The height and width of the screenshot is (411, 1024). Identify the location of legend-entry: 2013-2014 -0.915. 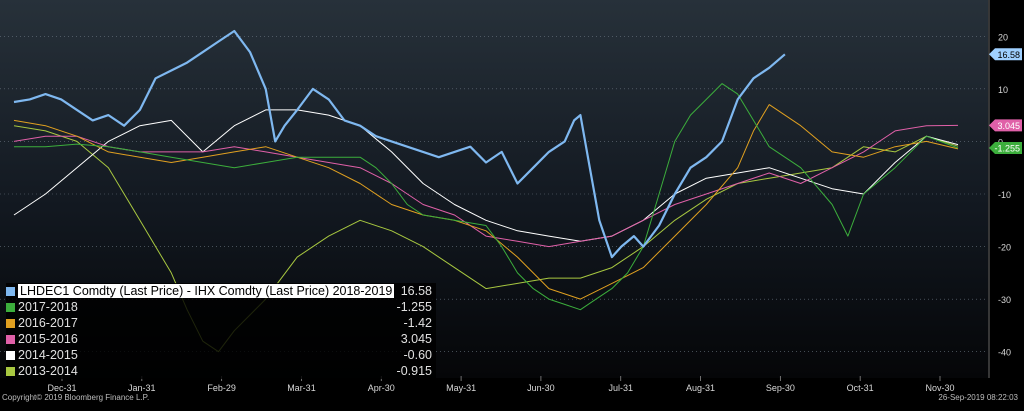
(221, 371).